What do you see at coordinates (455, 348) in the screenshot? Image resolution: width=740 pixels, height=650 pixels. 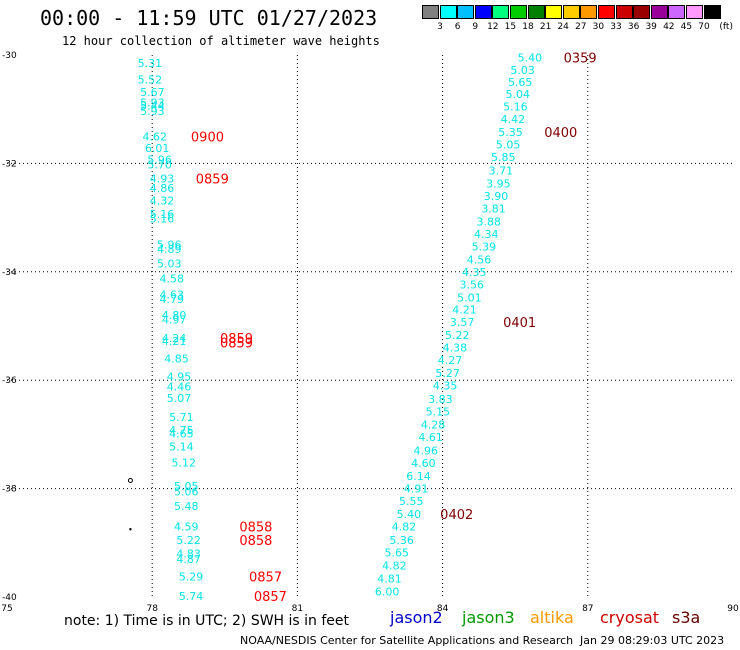 I see `wave-height-label: 4.38` at bounding box center [455, 348].